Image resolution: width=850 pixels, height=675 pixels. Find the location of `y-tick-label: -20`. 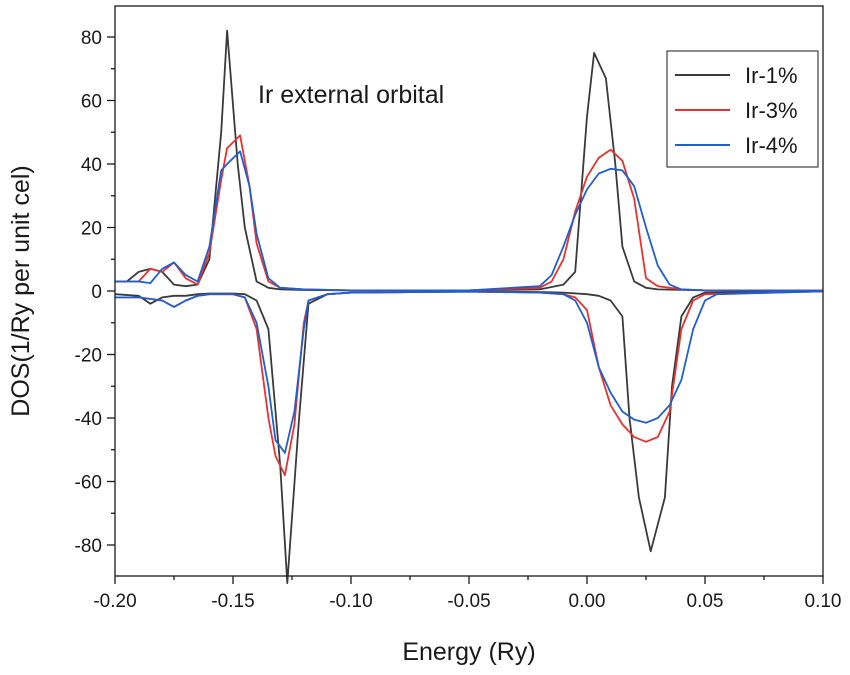

y-tick-label: -20 is located at coordinates (88, 356).